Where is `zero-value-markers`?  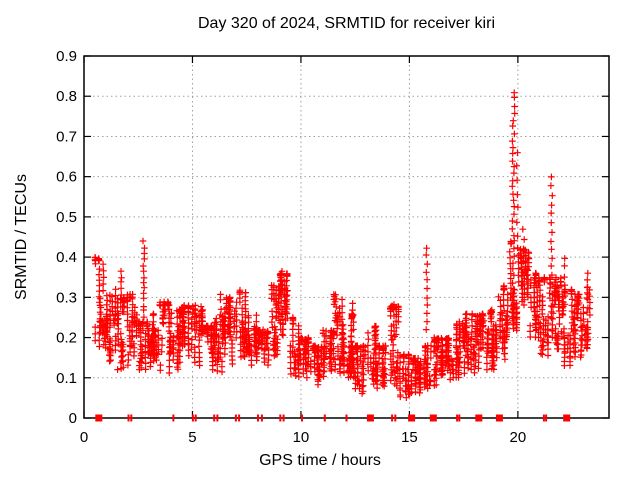
zero-value-markers is located at coordinates (333, 418).